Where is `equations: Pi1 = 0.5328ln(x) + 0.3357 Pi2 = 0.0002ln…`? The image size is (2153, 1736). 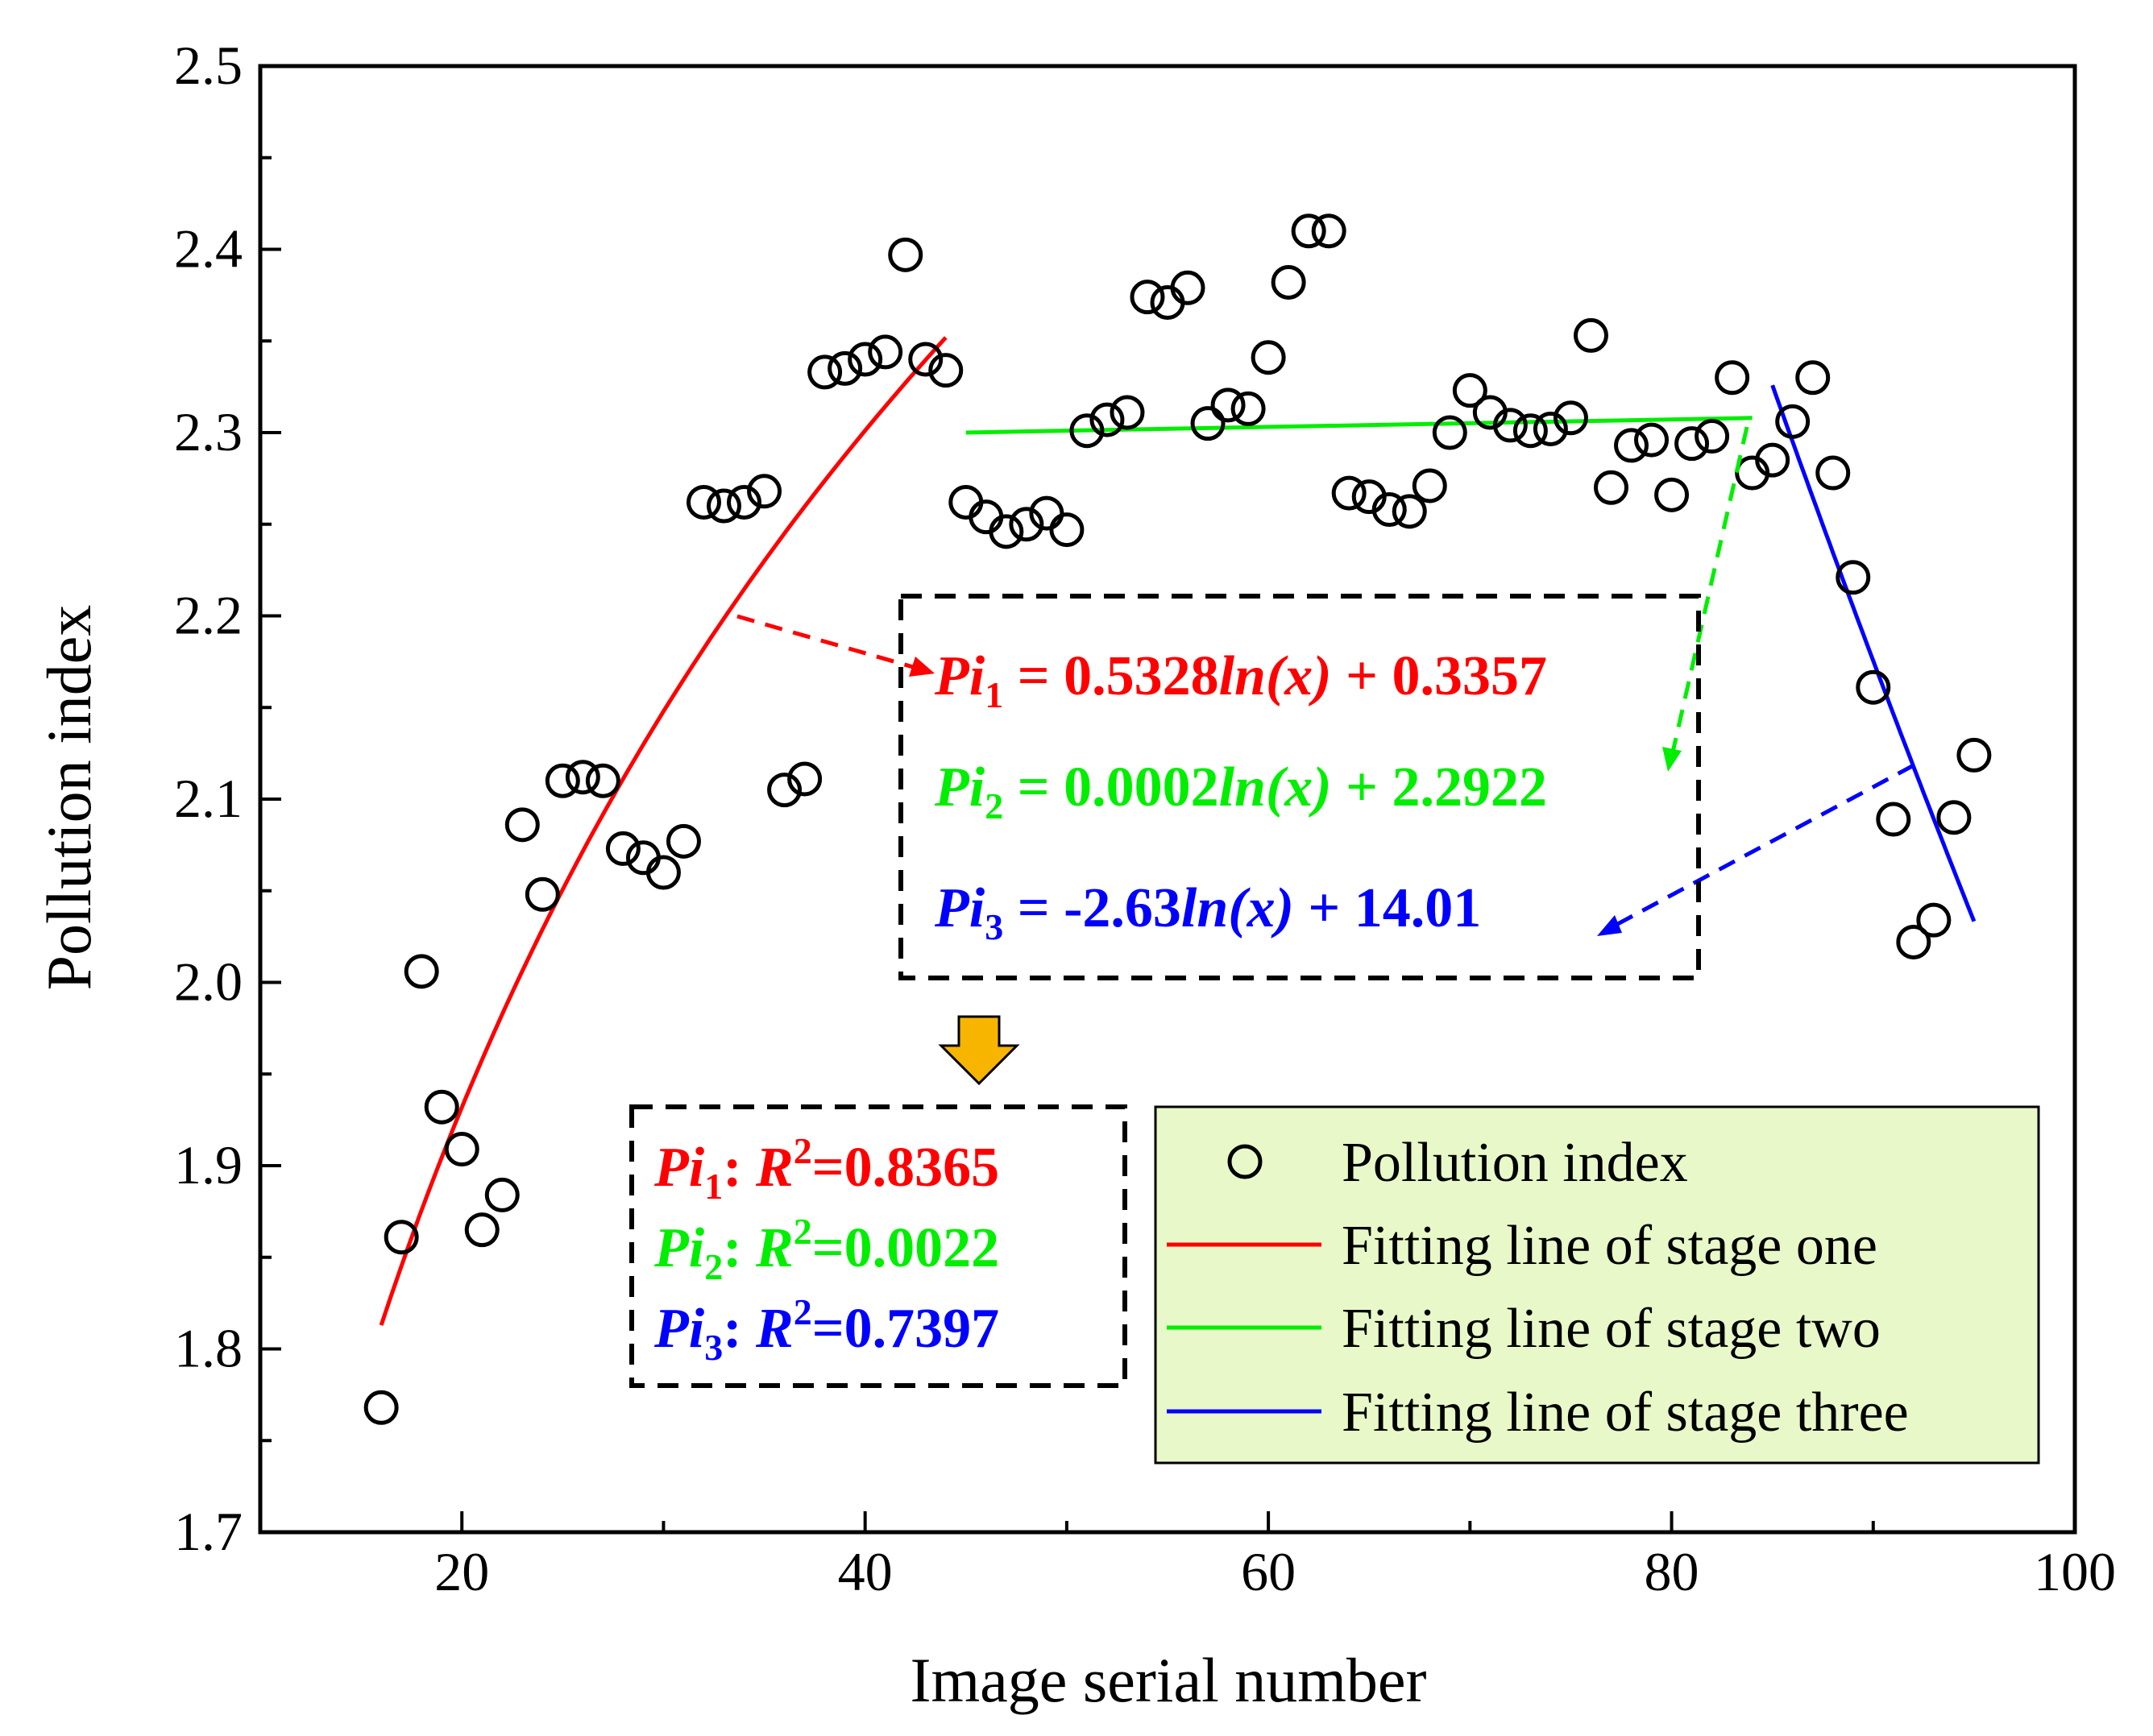 equations: Pi1 = 0.5328ln(x) + 0.3357 Pi2 = 0.0002ln… is located at coordinates (1240, 796).